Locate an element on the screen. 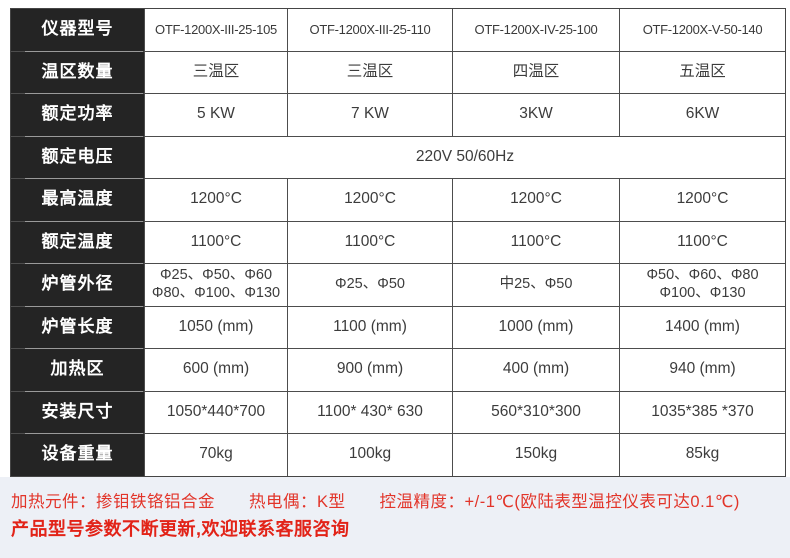 The image size is (790, 558). cell-zones-2: 三温区 is located at coordinates (370, 72).